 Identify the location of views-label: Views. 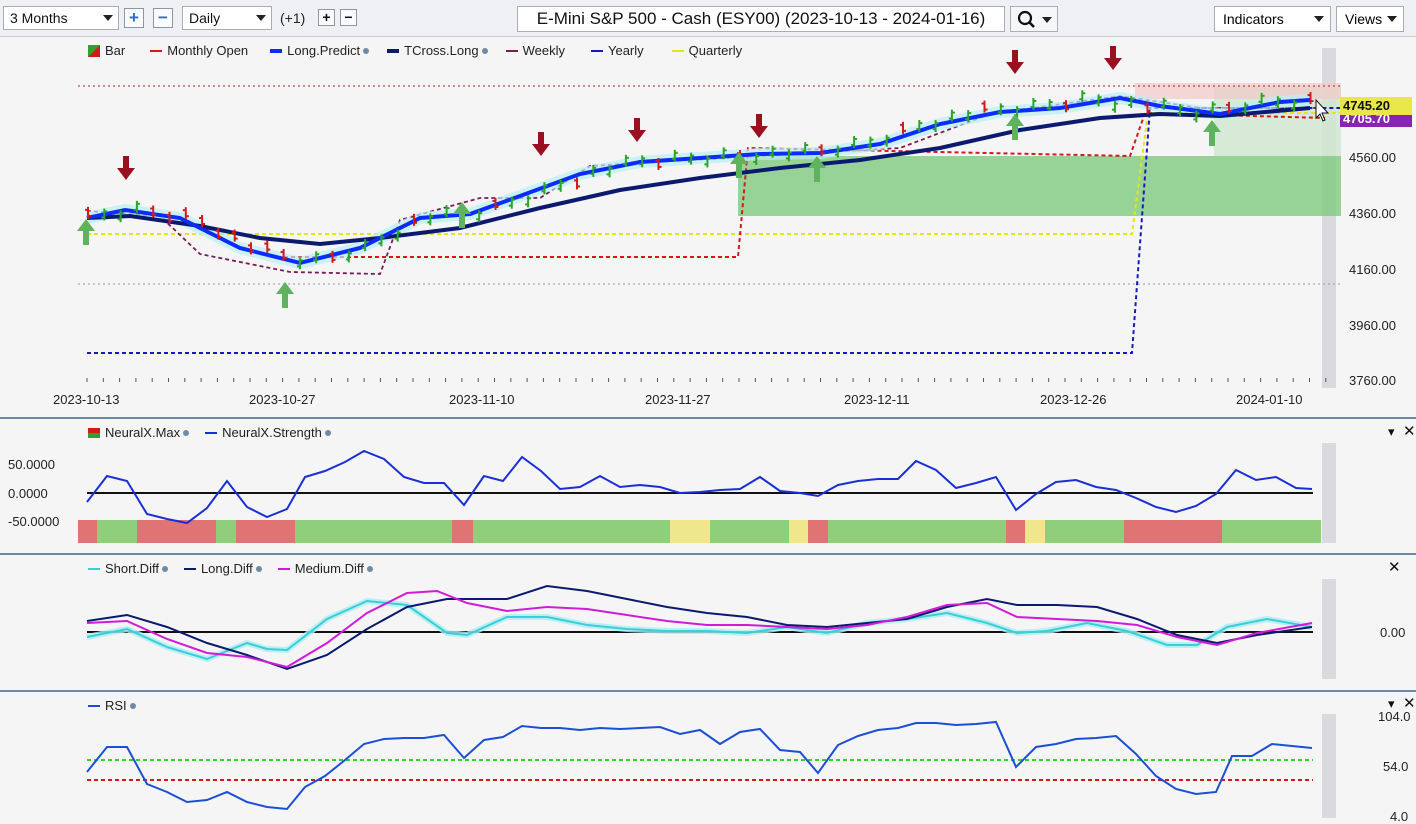
(1364, 19).